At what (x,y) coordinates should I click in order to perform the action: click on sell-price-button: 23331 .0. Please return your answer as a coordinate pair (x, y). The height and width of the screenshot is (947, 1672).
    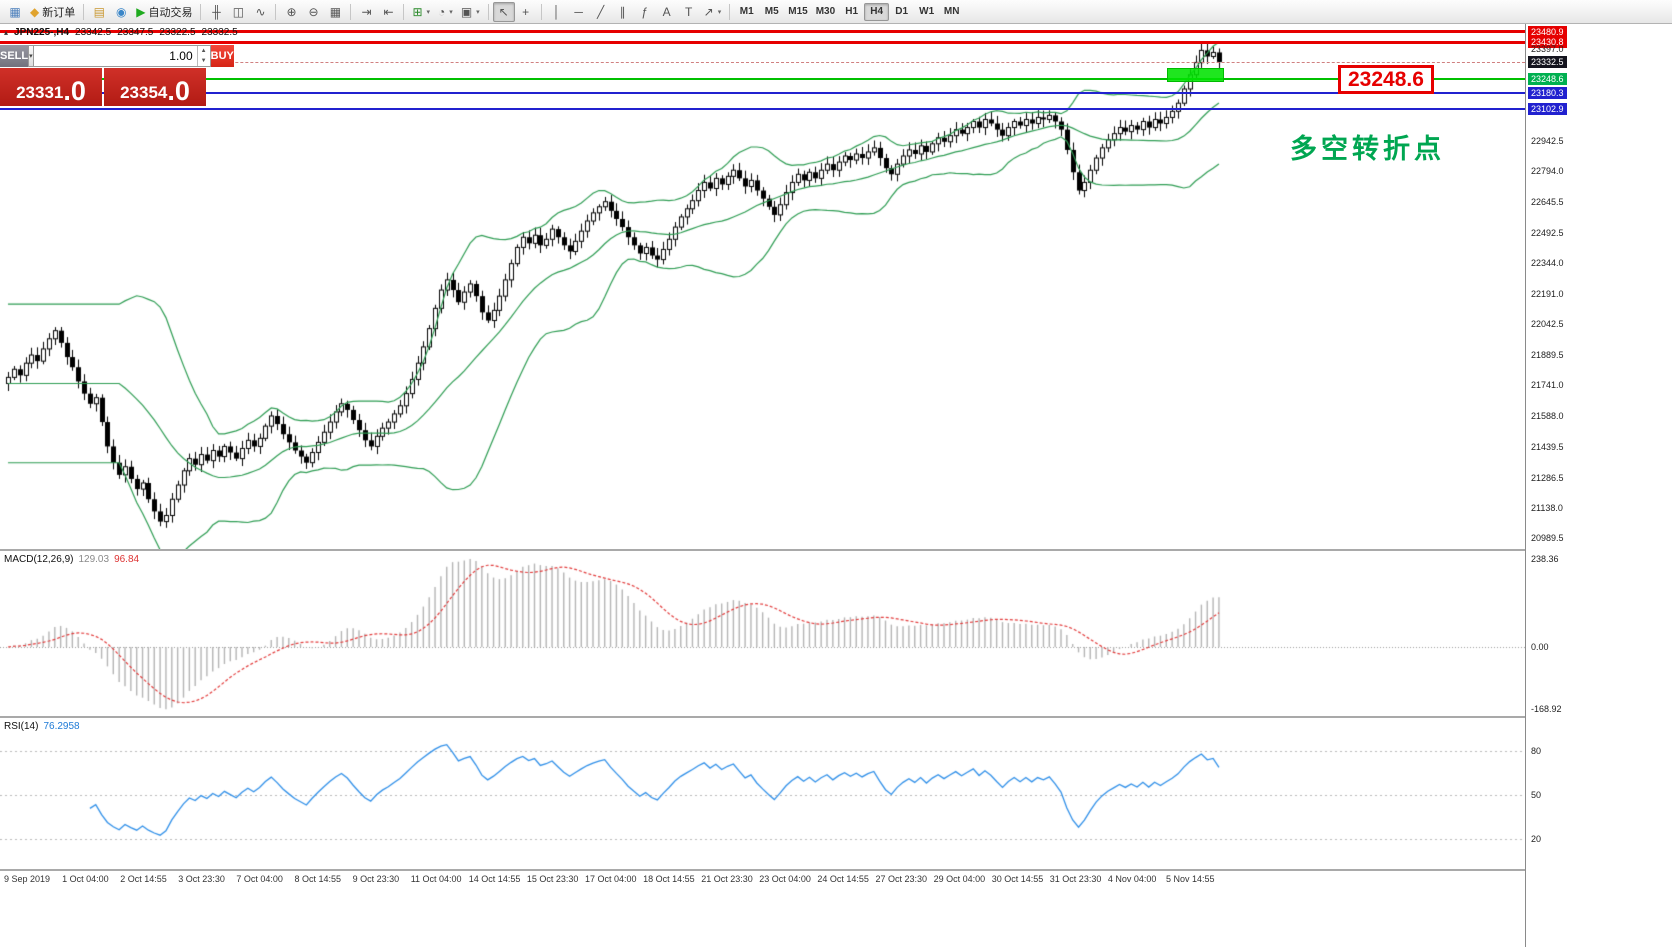
    Looking at the image, I should click on (51, 87).